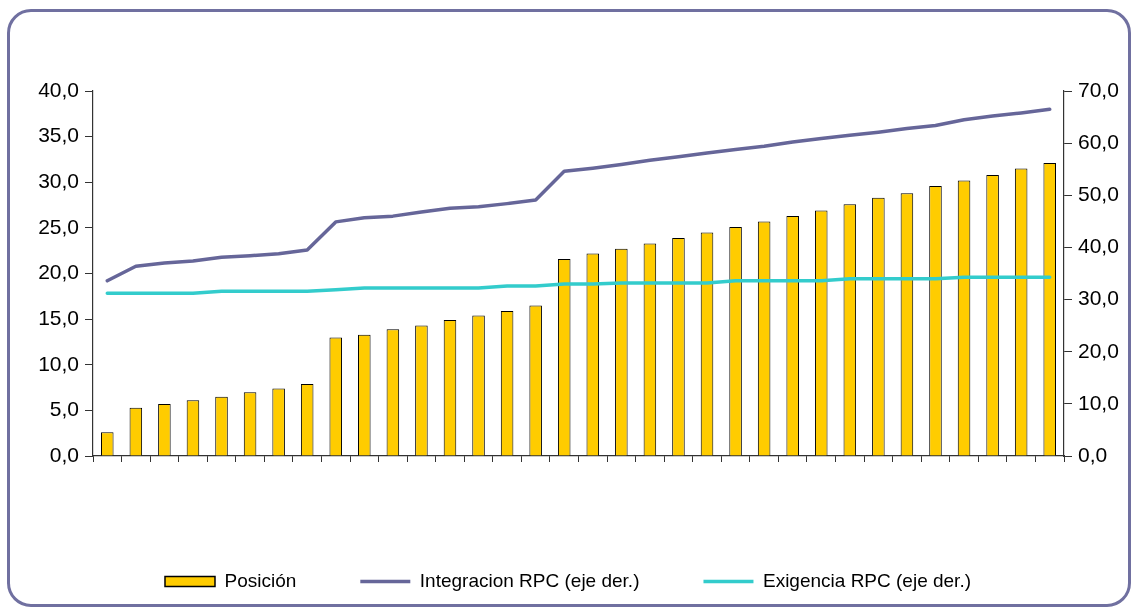 Image resolution: width=1136 pixels, height=610 pixels. Describe the element at coordinates (58, 89) in the screenshot. I see `y-tick-label: 40,0` at that location.